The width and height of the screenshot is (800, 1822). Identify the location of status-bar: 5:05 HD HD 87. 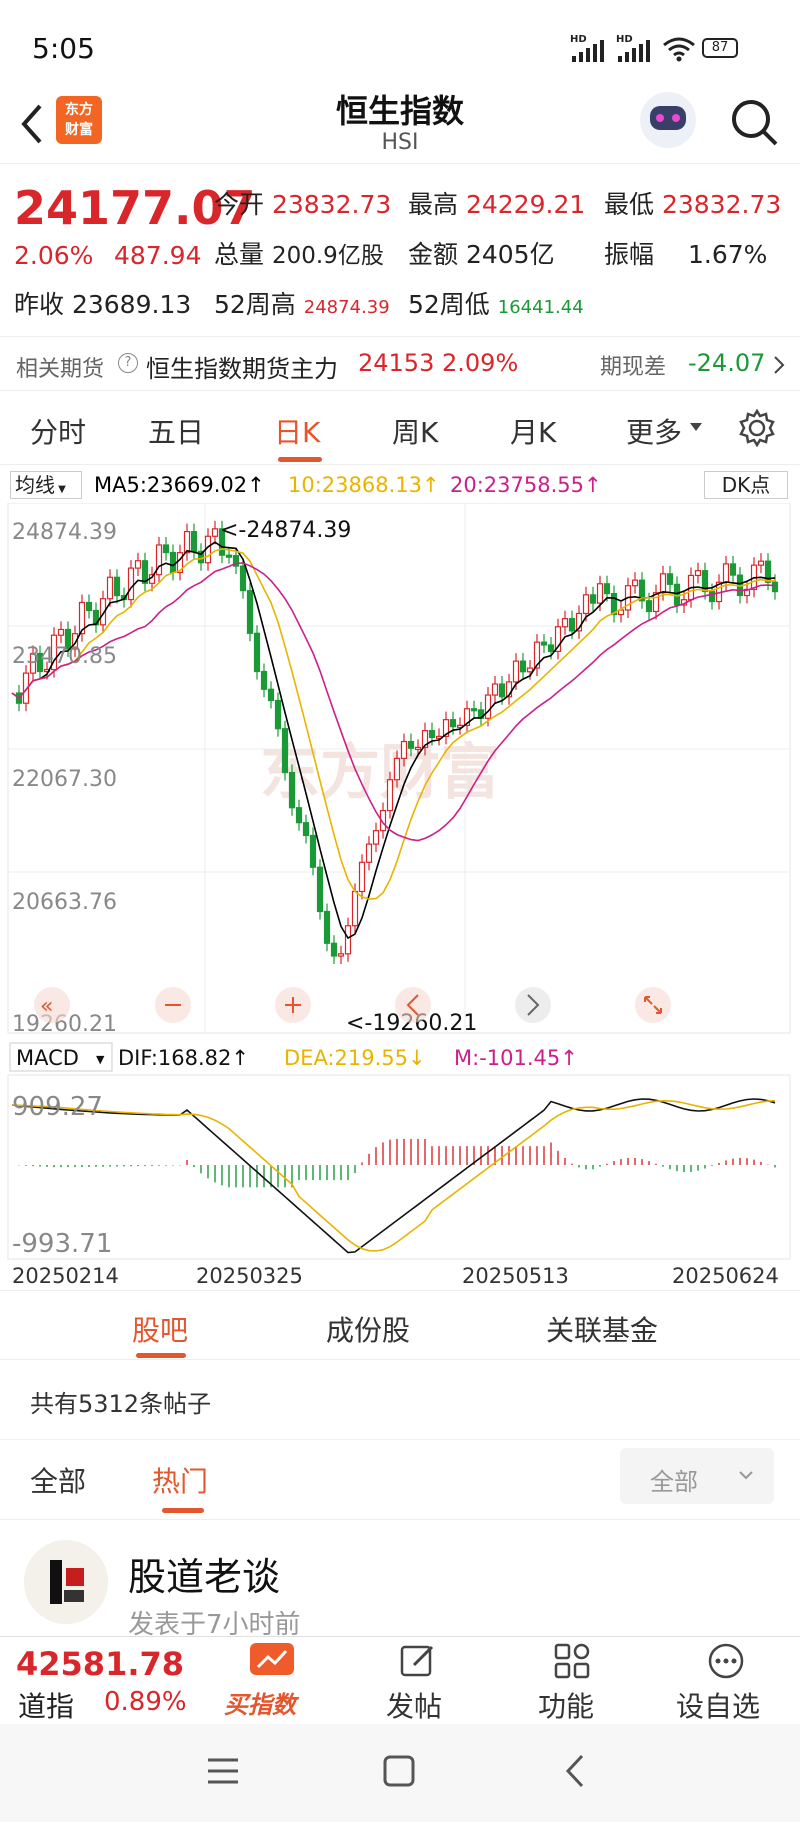
(400, 46).